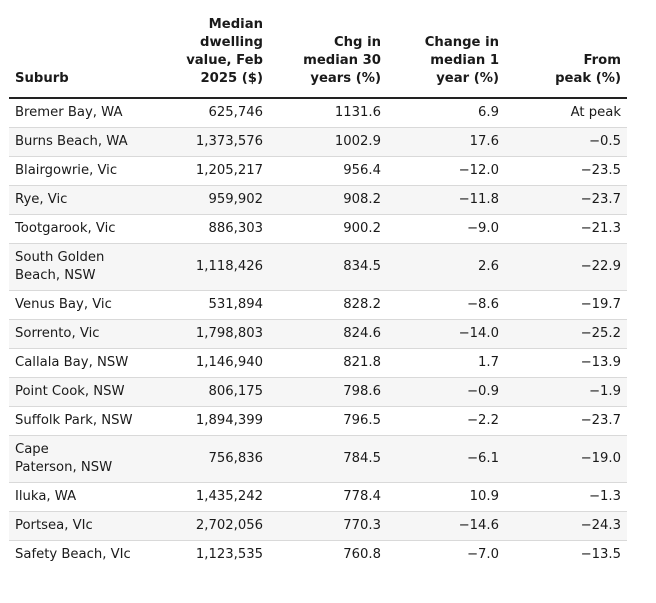 This screenshot has width=656, height=603. Describe the element at coordinates (600, 554) in the screenshot. I see `cell-from-peak: −13.5` at that location.